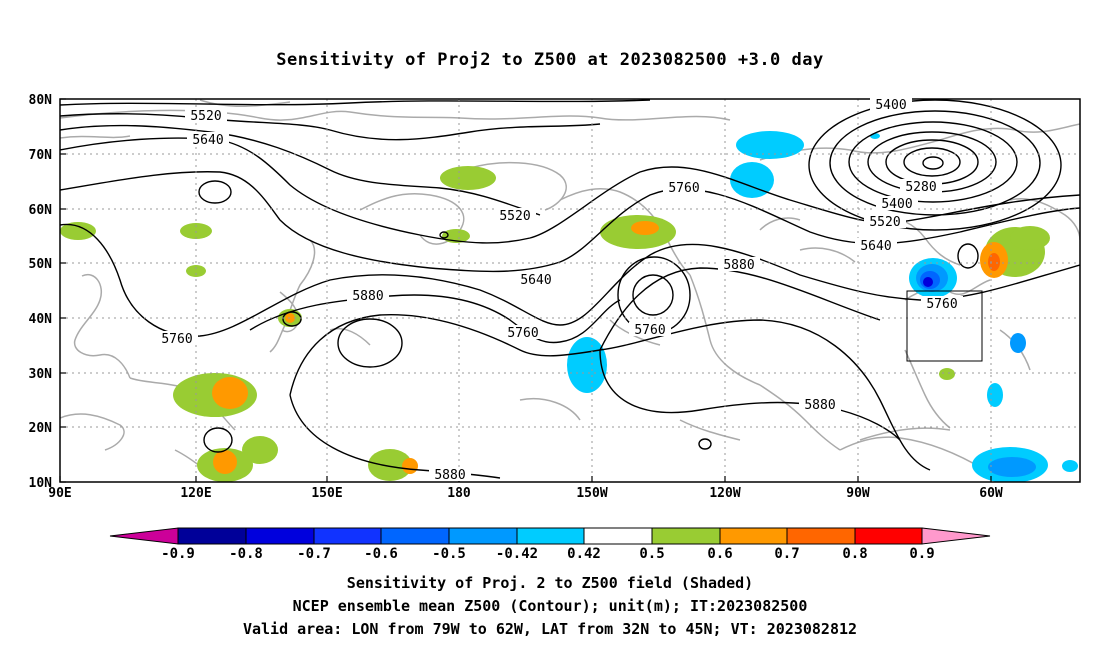  I want to click on colorbar-label: -0.7, so click(314, 554).